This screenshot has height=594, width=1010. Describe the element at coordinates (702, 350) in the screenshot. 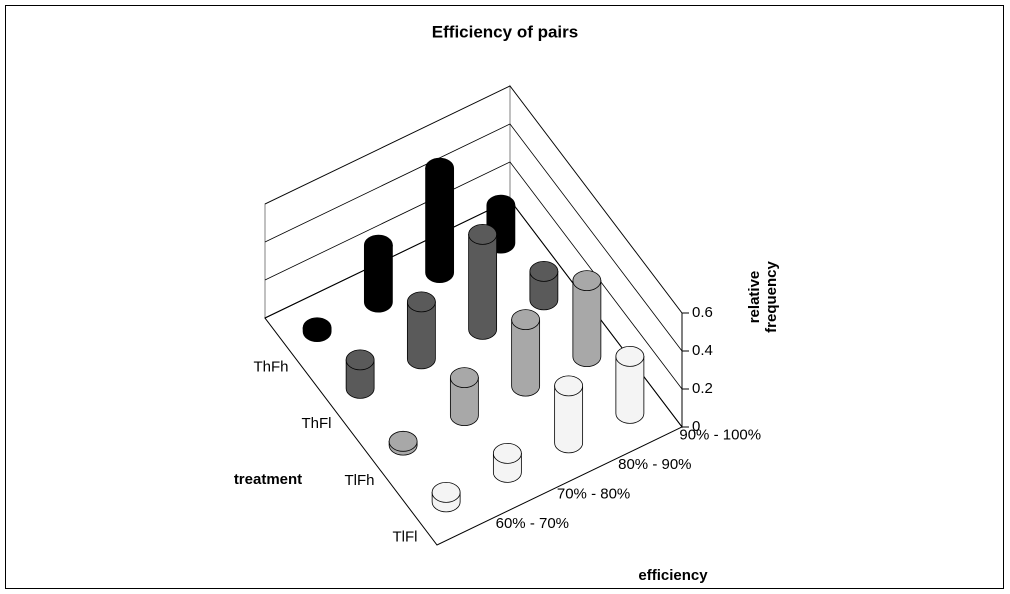

I see `y-tick-label: 0.4` at that location.